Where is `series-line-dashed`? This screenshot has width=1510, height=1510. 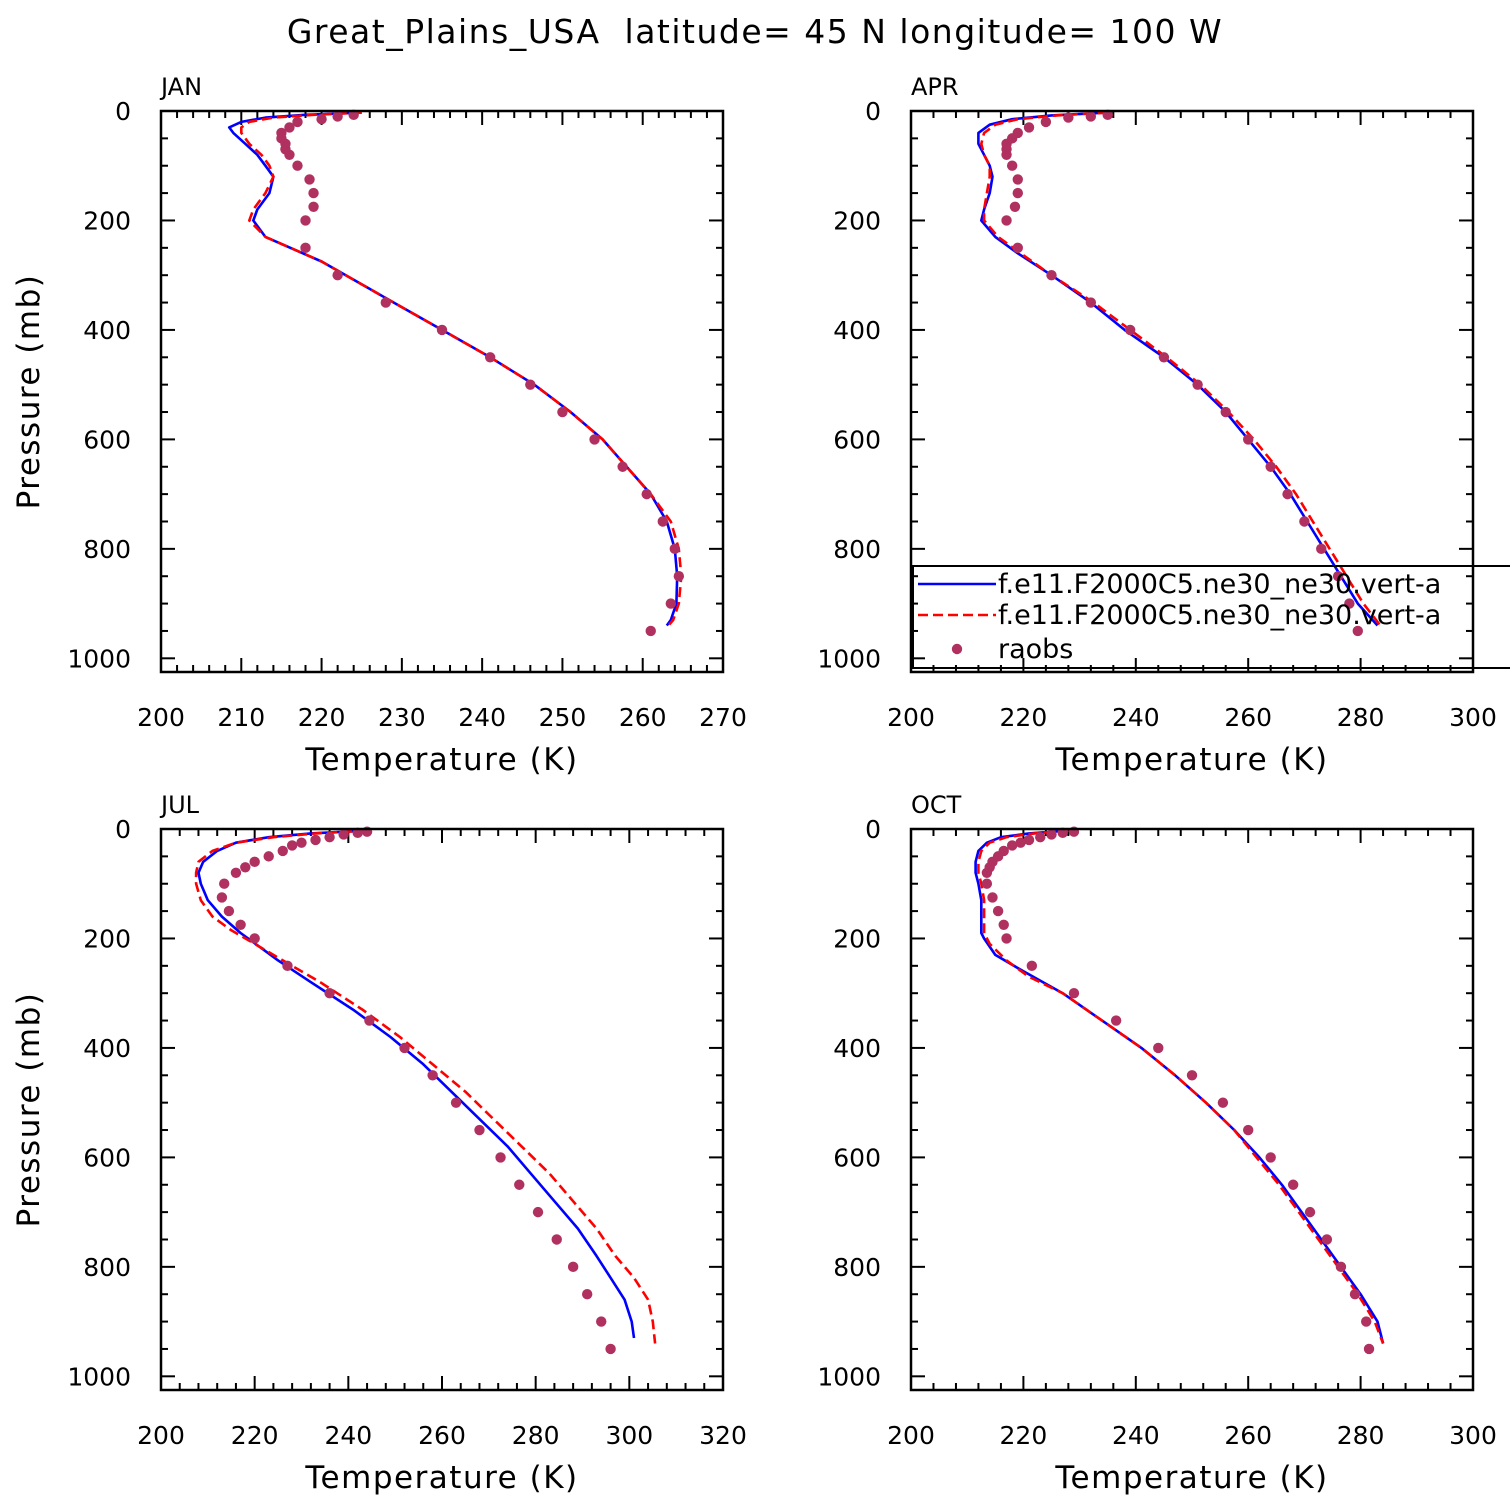
series-line-dashed is located at coordinates (1181, 1086).